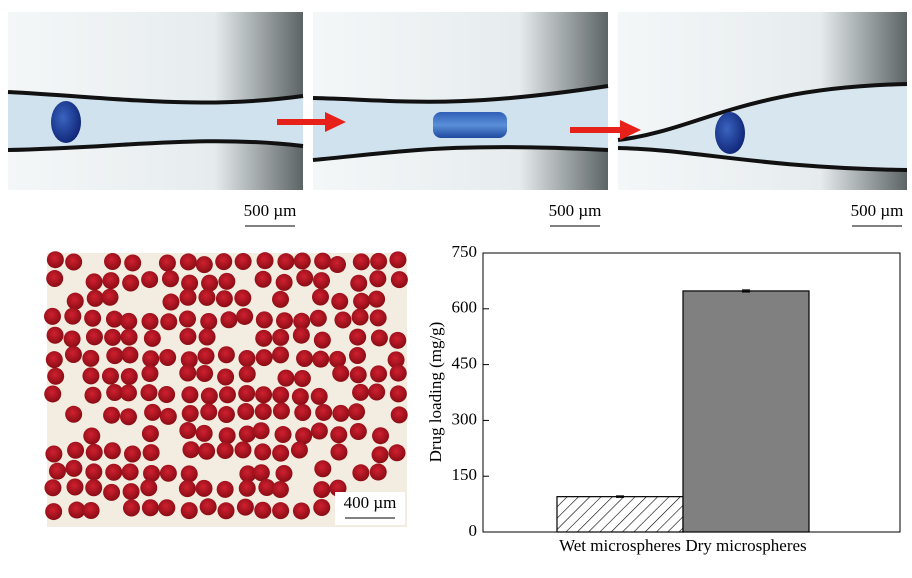 The width and height of the screenshot is (912, 578). What do you see at coordinates (465, 251) in the screenshot?
I see `y-tick-label: 750` at bounding box center [465, 251].